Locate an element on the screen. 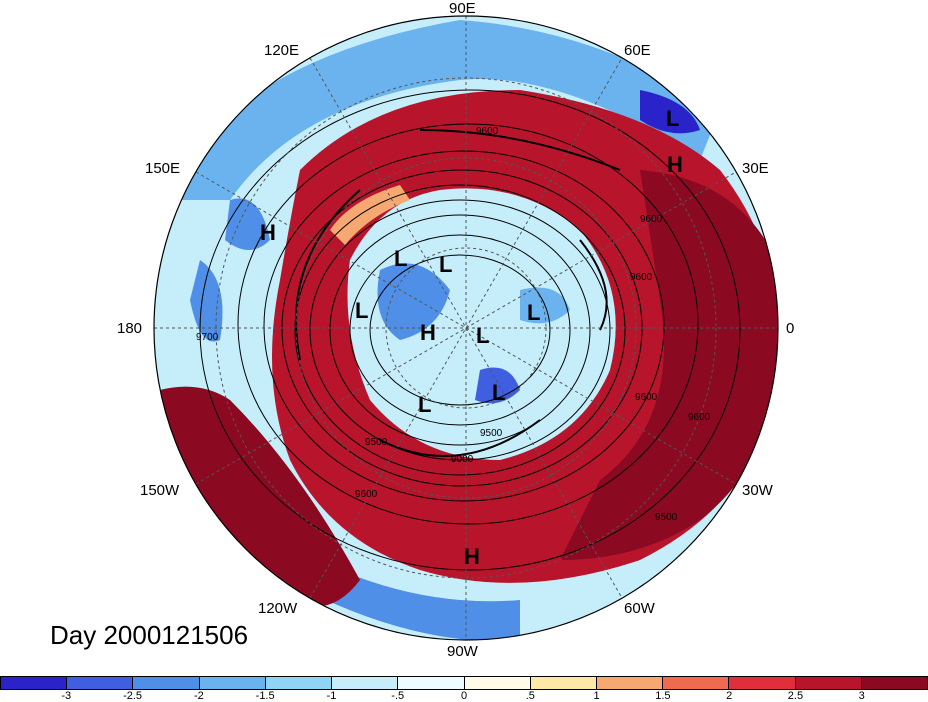 The image size is (928, 702). colorbar-tick-label: -2 is located at coordinates (198, 696).